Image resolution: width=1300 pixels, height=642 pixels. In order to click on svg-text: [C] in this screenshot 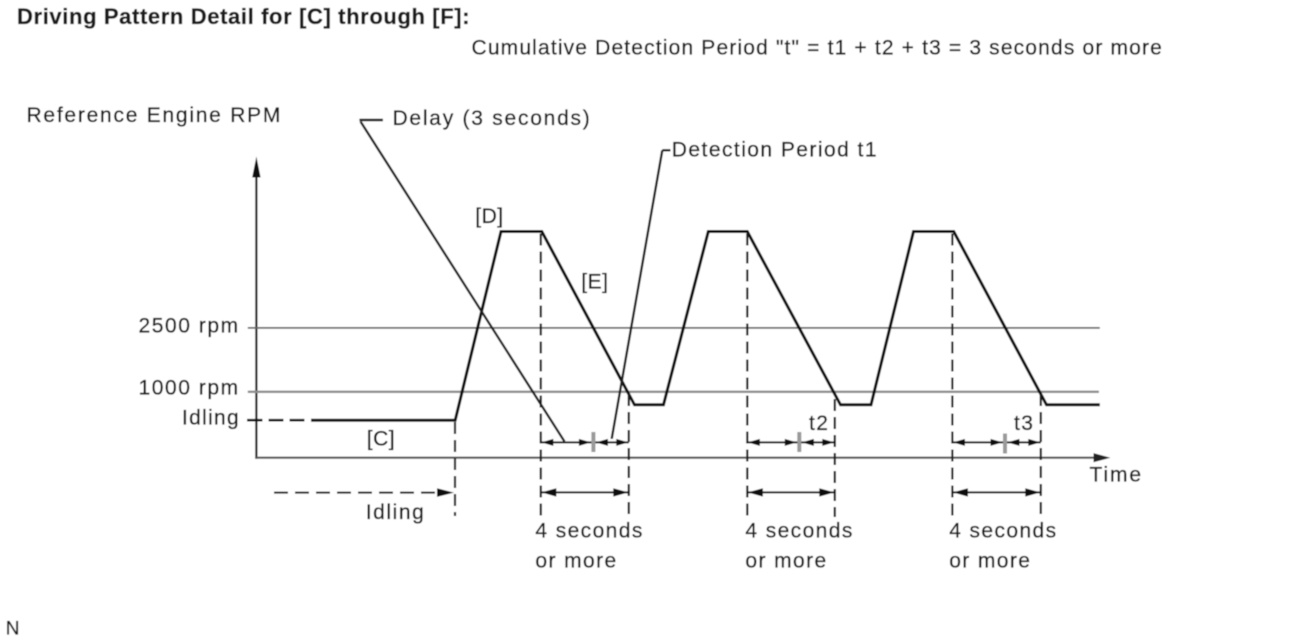, I will do `click(381, 439)`.